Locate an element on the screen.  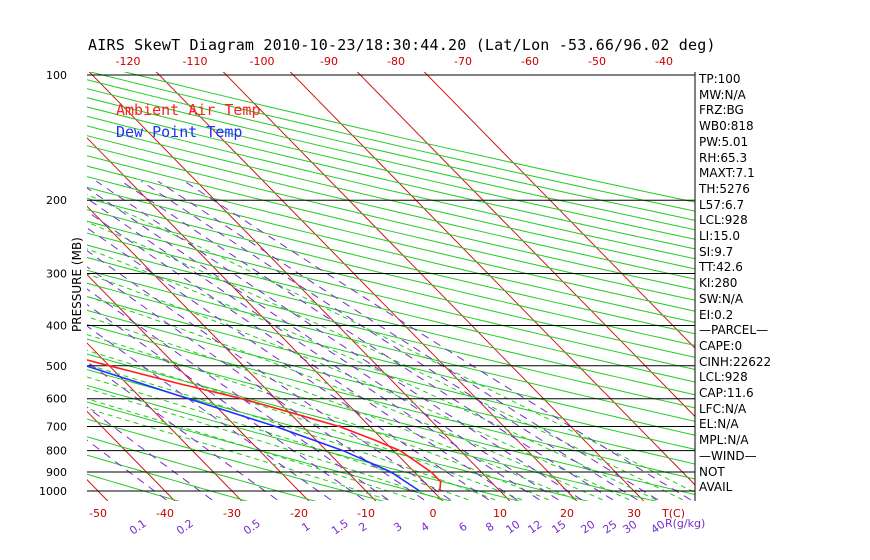
sounding-index-item: SW:N/A is located at coordinates (721, 298).